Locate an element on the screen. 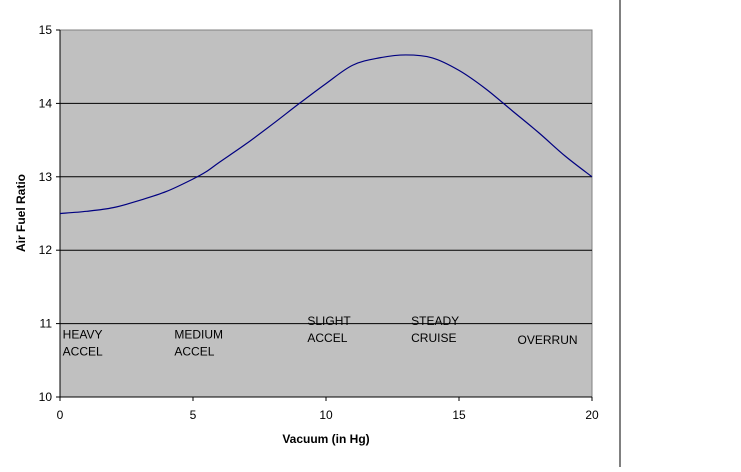  annotation-line: HEAVY is located at coordinates (83, 334).